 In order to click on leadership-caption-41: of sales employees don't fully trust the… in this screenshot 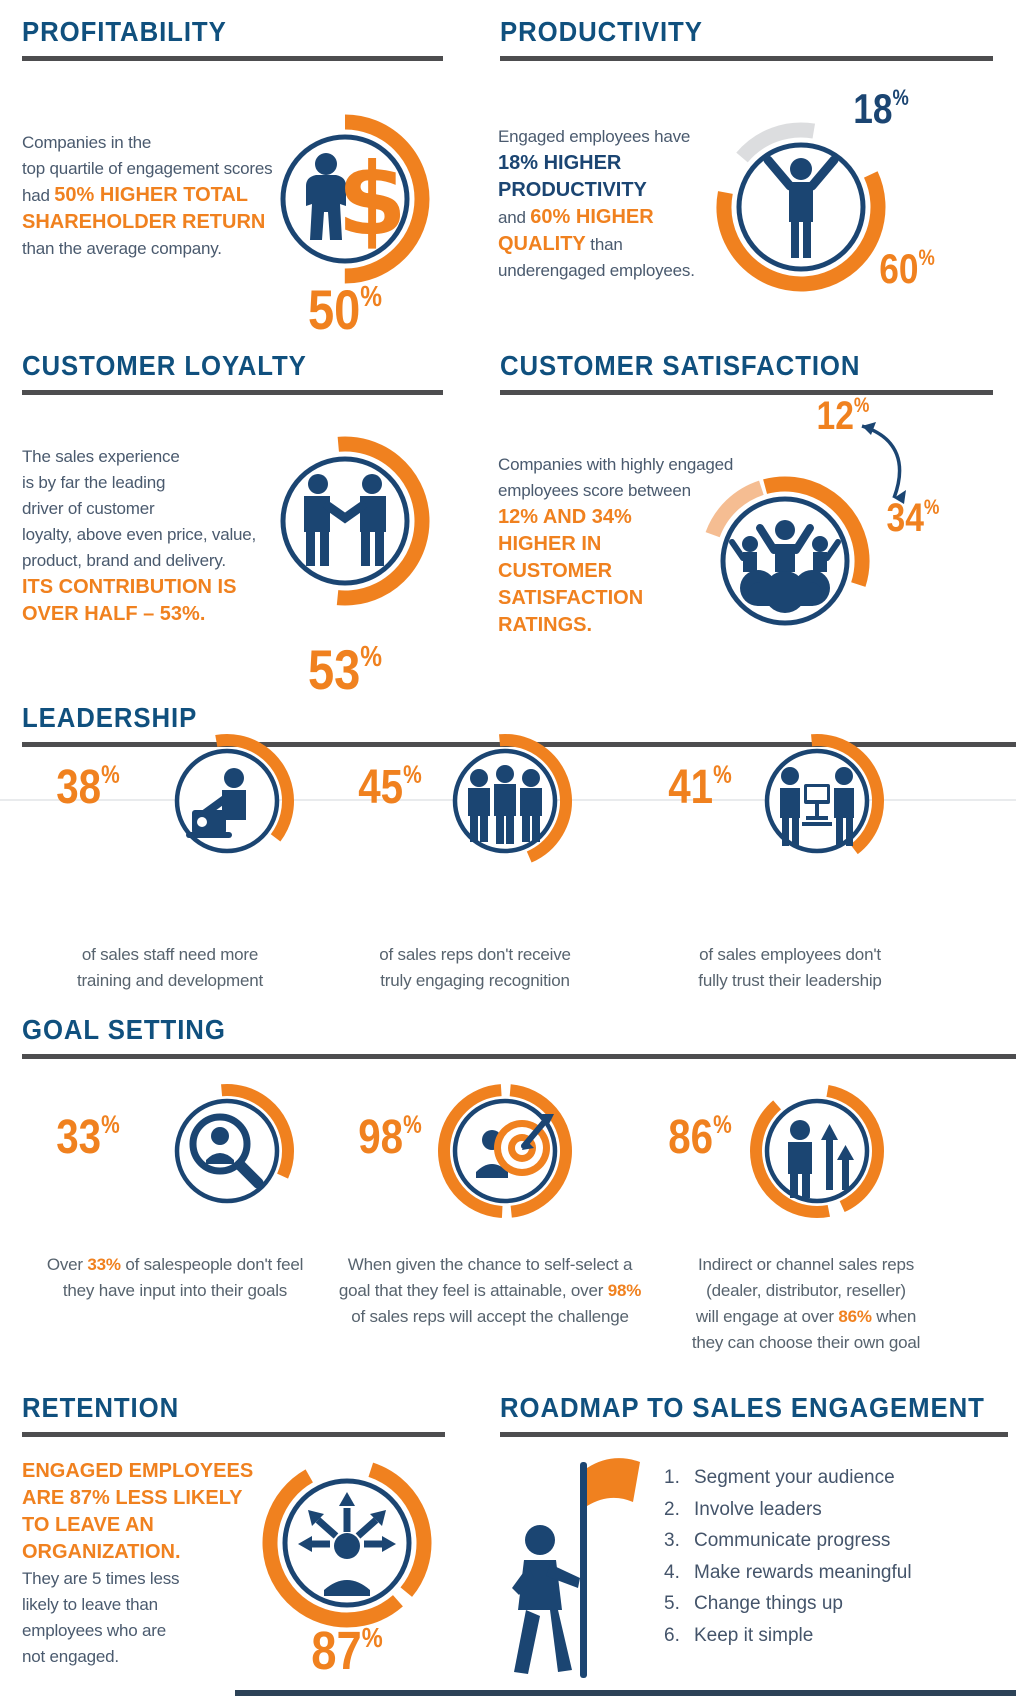, I will do `click(790, 967)`.